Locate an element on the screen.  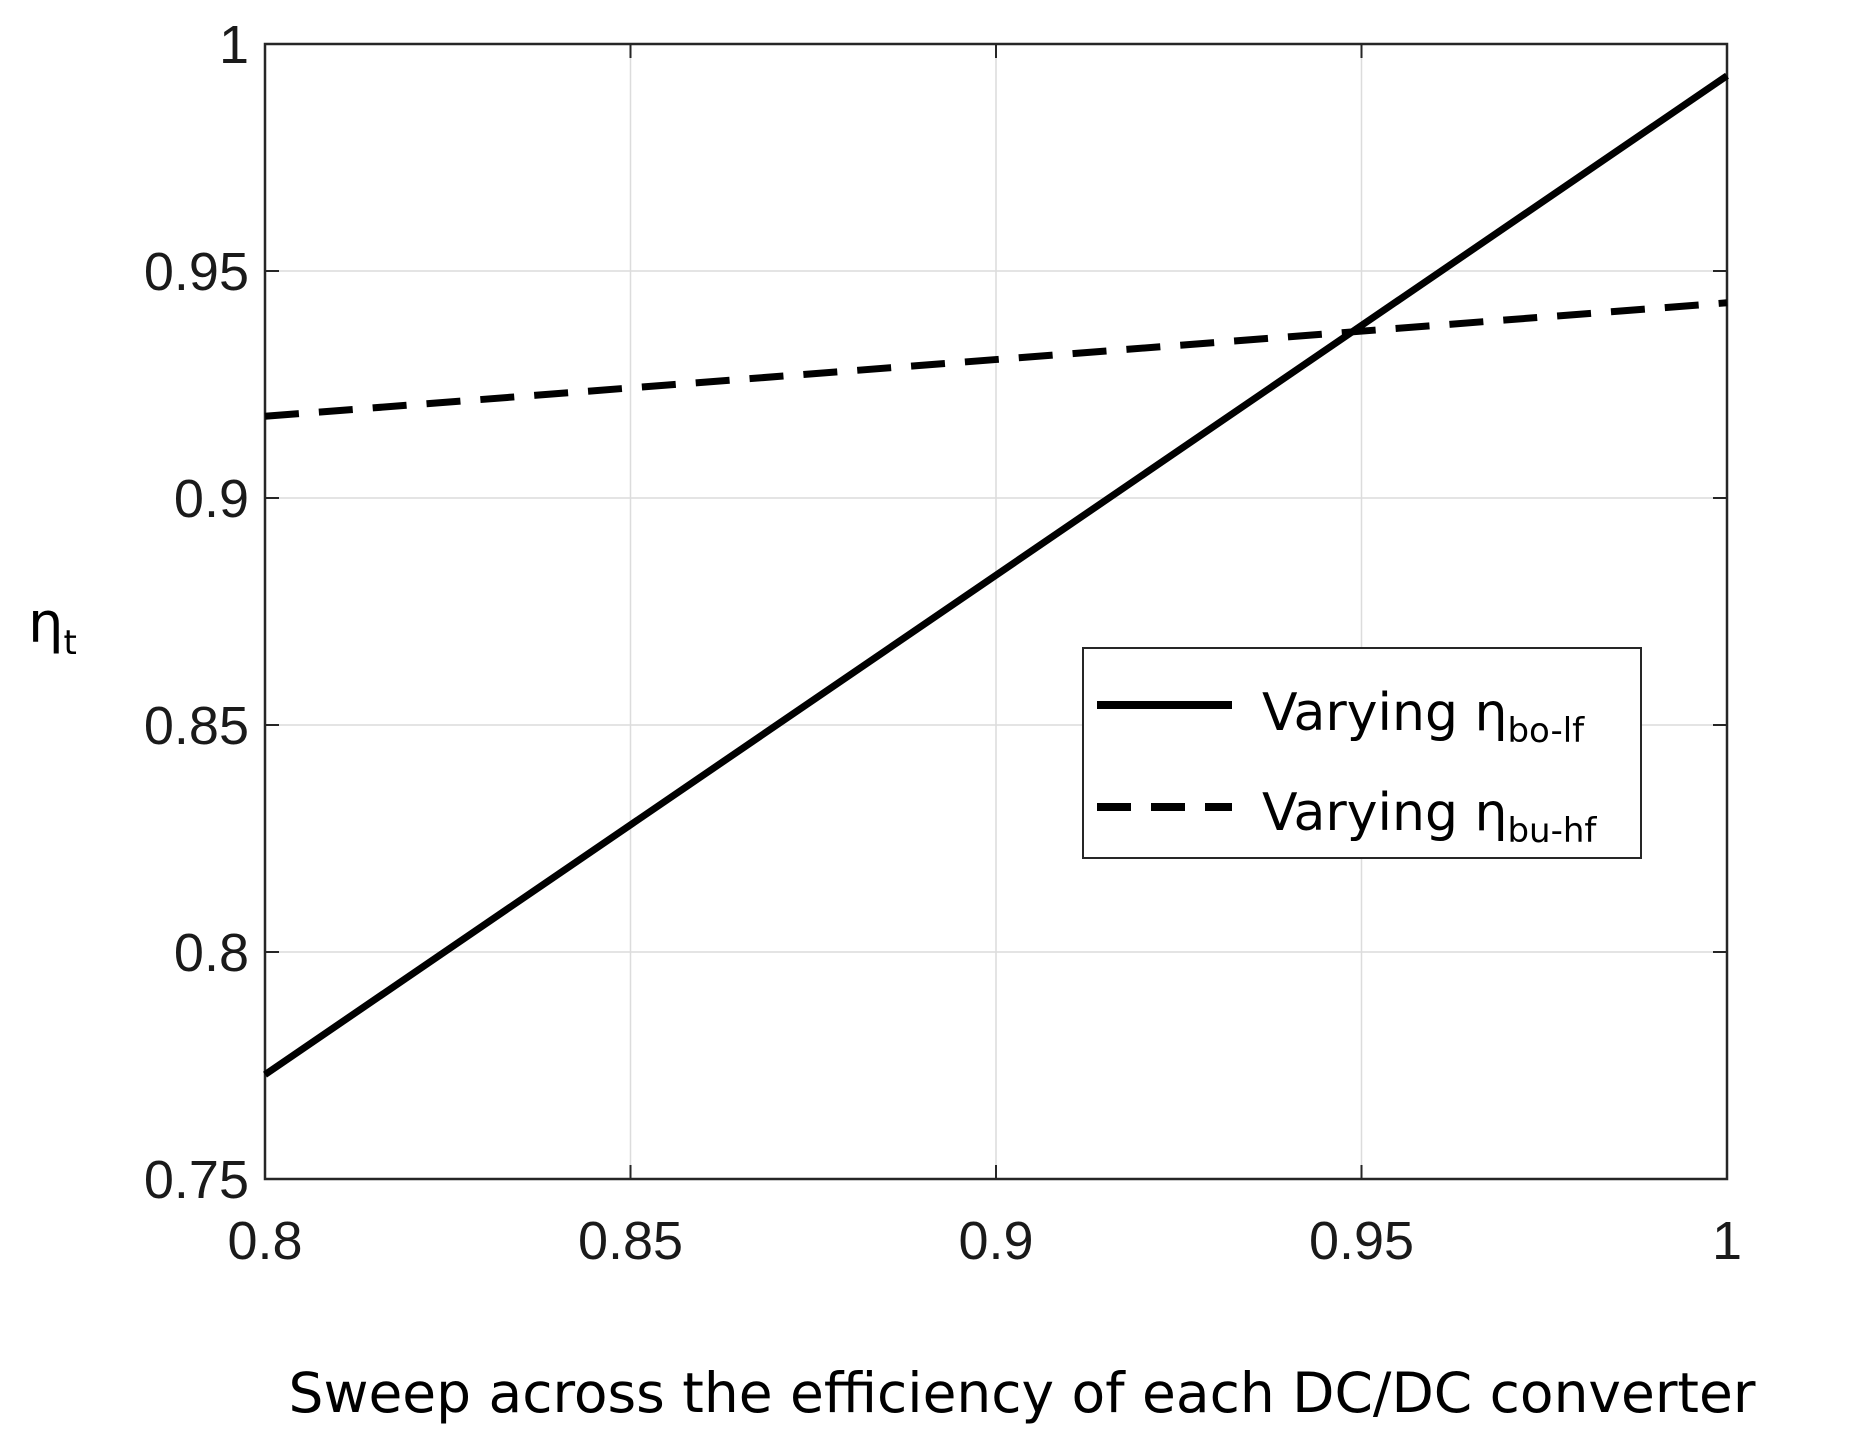
x-tick-label: 1 is located at coordinates (1727, 1241).